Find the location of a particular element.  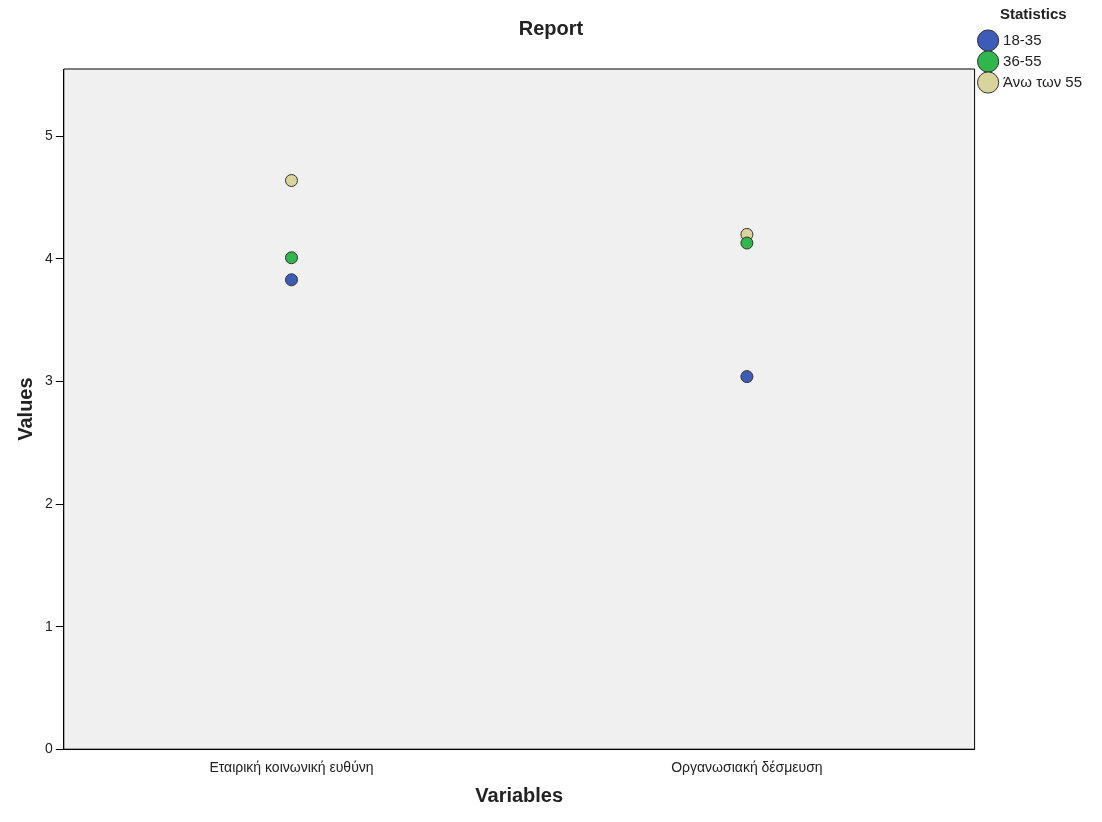

x-tick-label: Οργανωσιακή δέσμευση is located at coordinates (747, 767).